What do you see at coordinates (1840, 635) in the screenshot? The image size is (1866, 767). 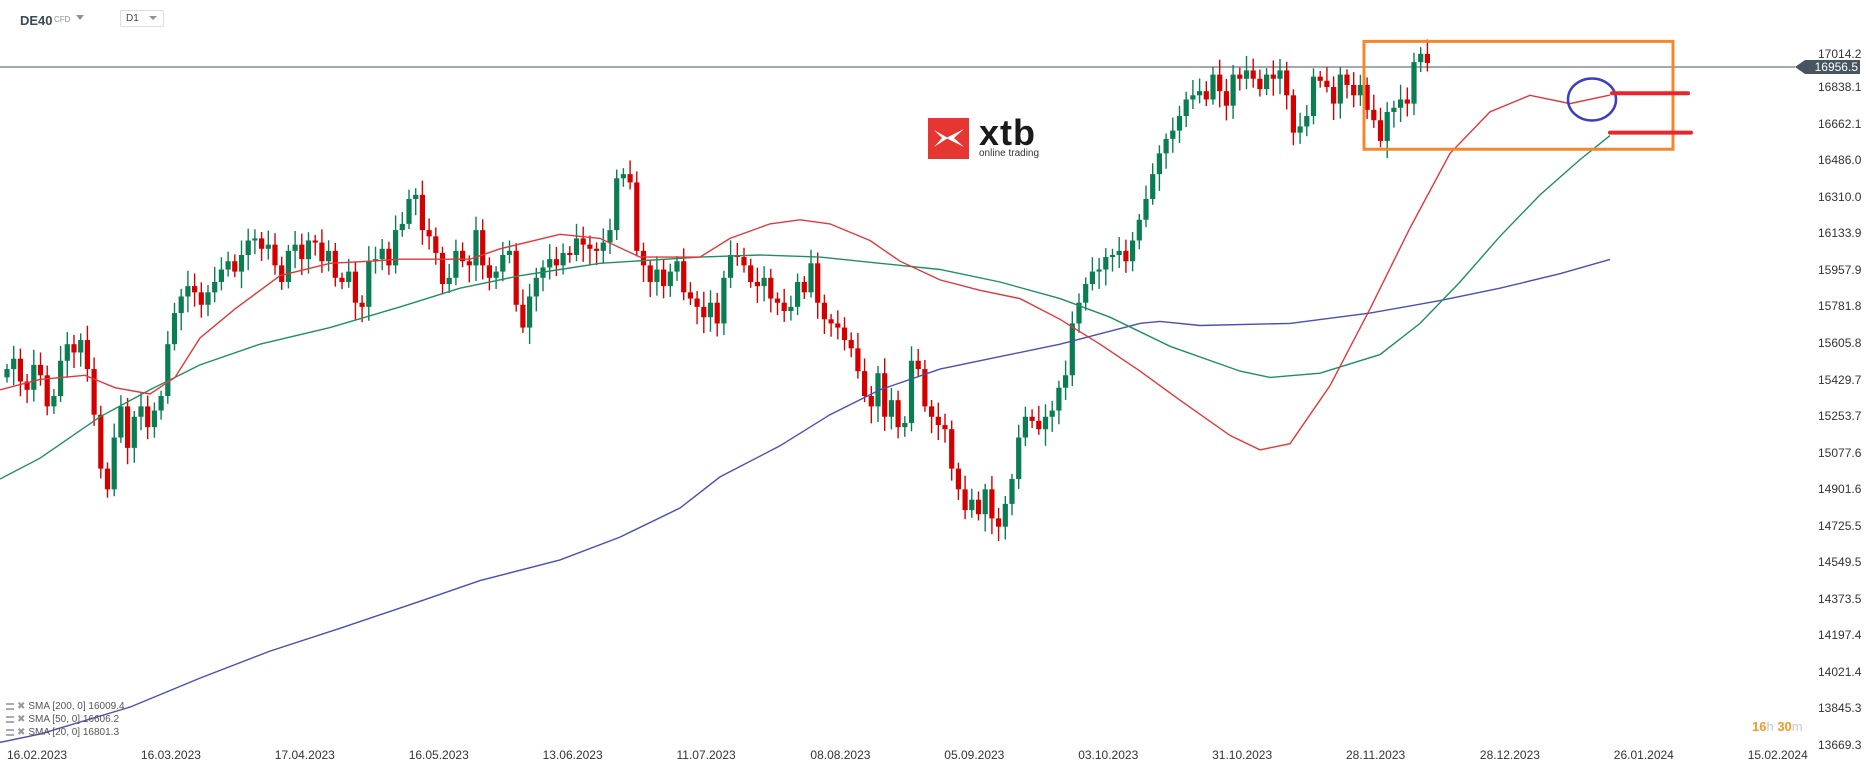 I see `price-axis-label: 14197.4` at bounding box center [1840, 635].